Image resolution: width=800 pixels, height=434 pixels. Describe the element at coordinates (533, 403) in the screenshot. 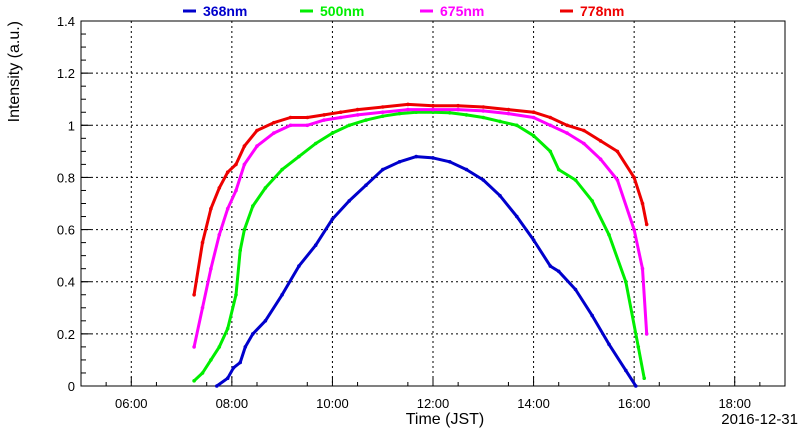

I see `x-tick-label: 14:00` at that location.